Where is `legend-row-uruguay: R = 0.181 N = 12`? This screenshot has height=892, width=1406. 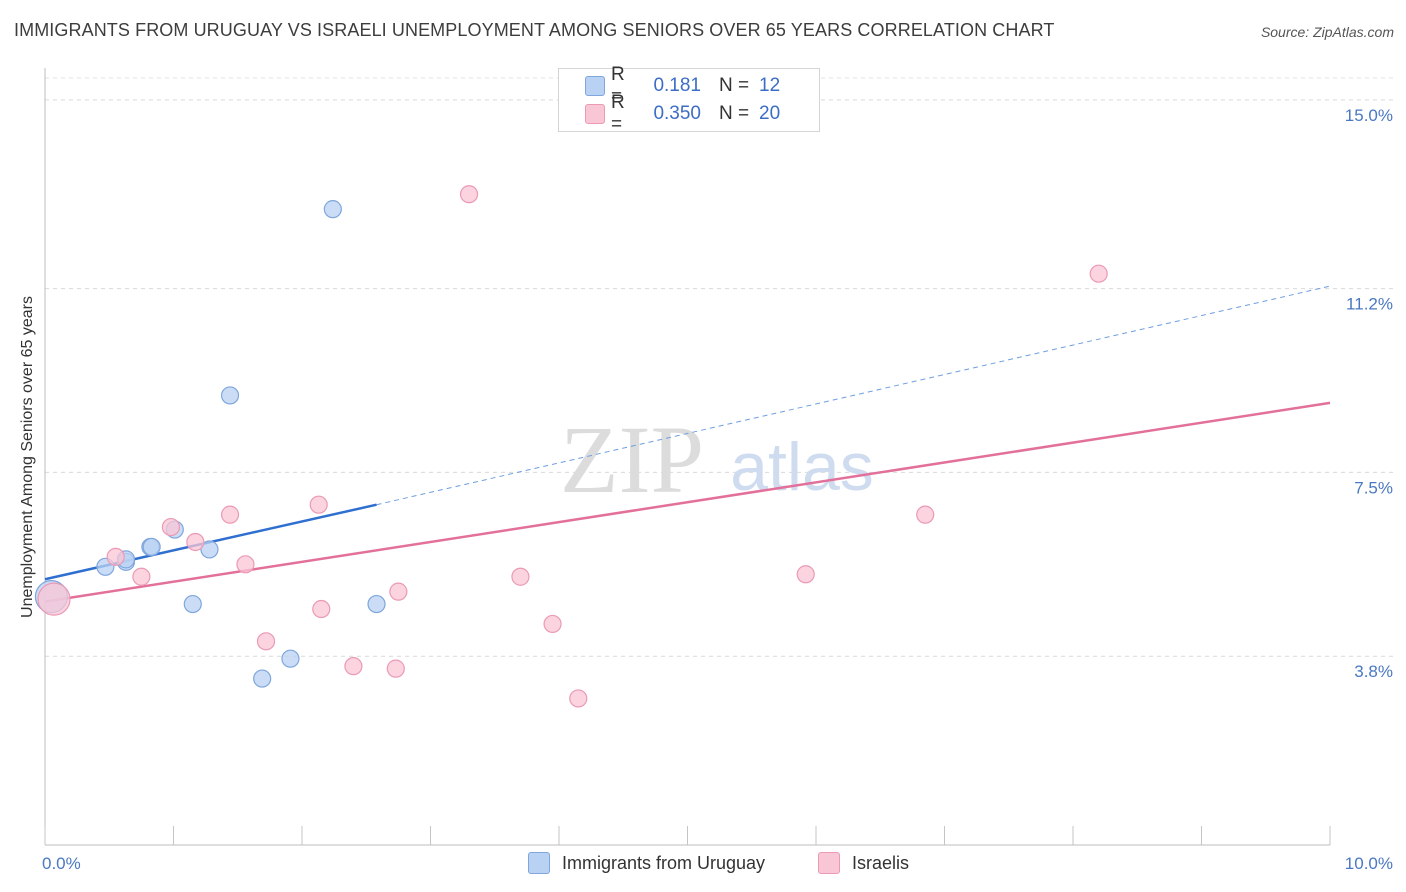
legend-row-uruguay: R = 0.181 N = 12 is located at coordinates (683, 85).